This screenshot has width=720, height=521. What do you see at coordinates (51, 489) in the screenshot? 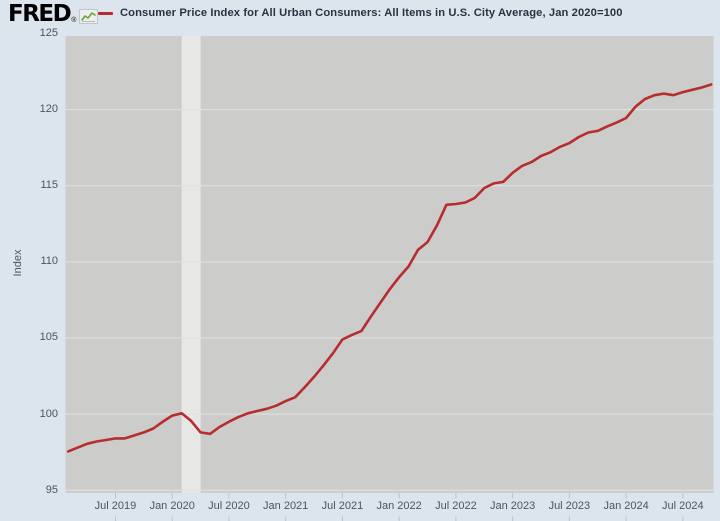
I see `y-tick-label: 95` at bounding box center [51, 489].